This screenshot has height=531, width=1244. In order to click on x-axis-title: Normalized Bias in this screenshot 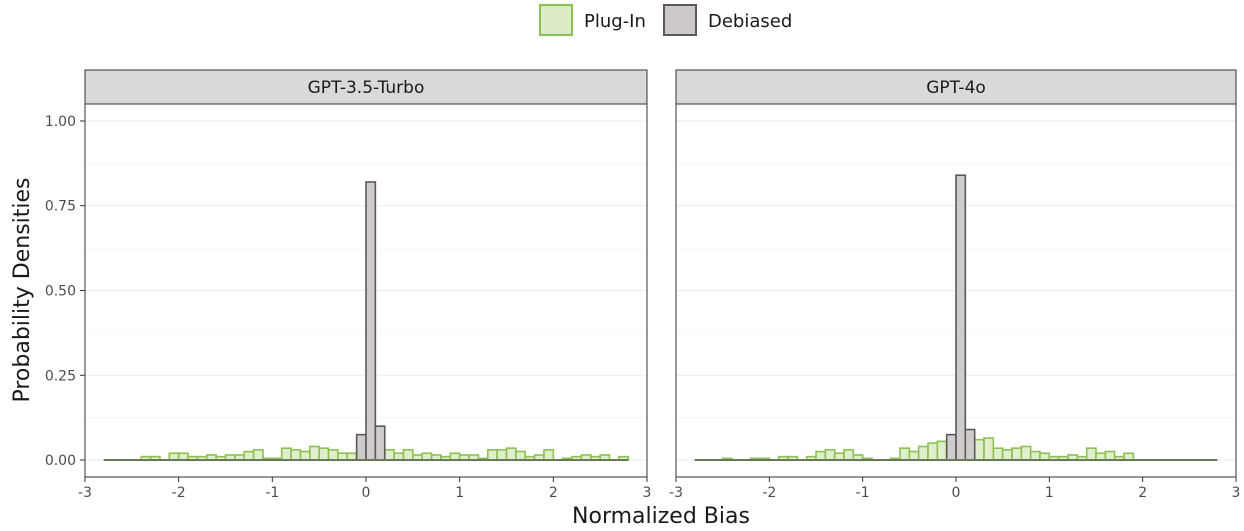, I will do `click(661, 516)`.